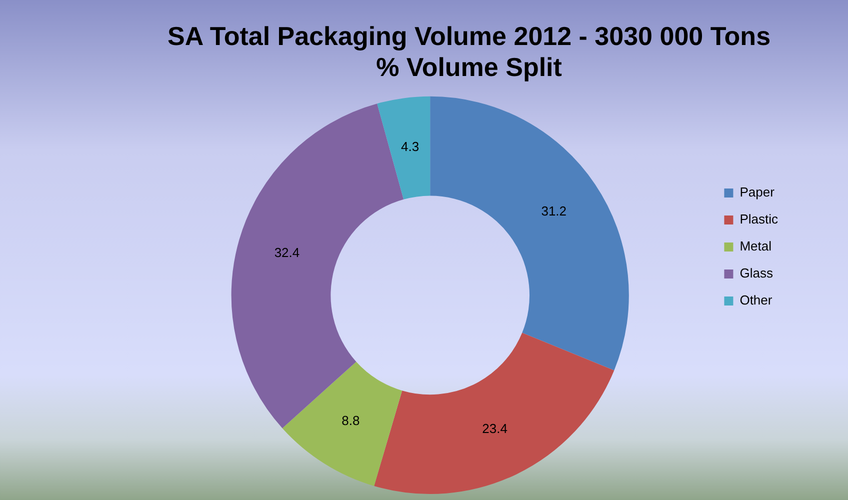  I want to click on data-label: 4.3, so click(410, 146).